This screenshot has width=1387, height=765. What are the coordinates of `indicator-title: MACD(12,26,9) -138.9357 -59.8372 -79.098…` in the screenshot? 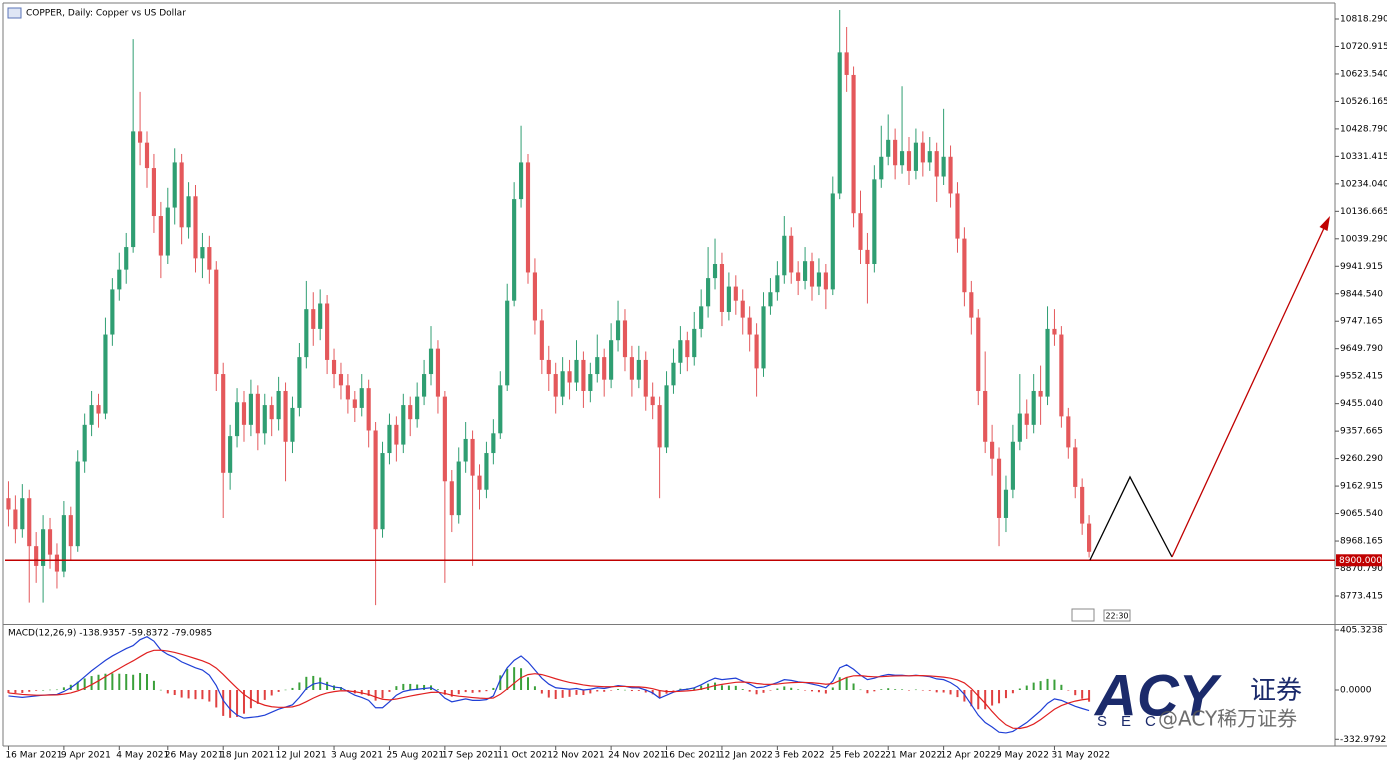 It's located at (110, 634).